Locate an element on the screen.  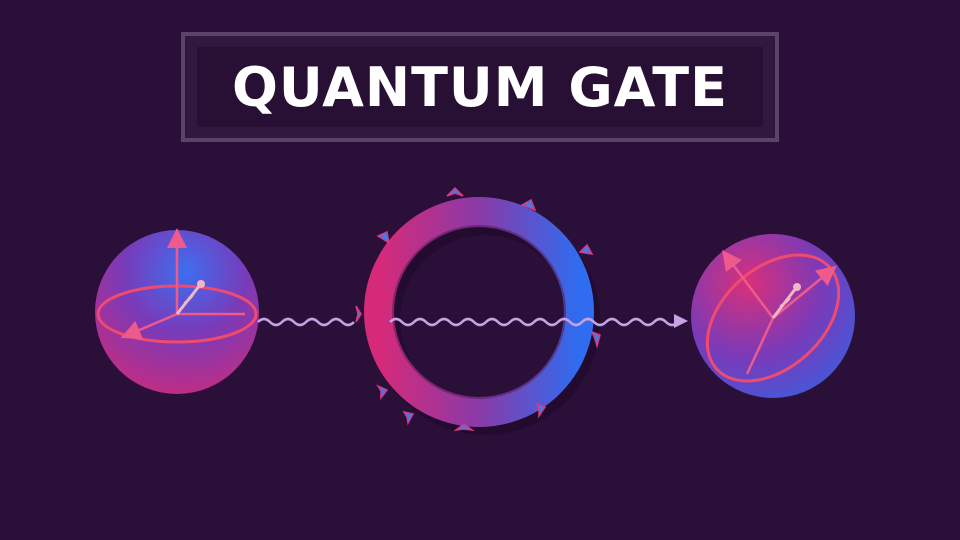
input-qubit-sphere is located at coordinates (177, 311).